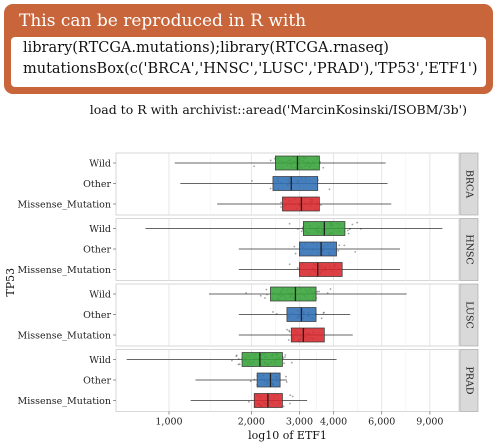 This screenshot has width=501, height=447. I want to click on facet-strip-hnsc, so click(469, 249).